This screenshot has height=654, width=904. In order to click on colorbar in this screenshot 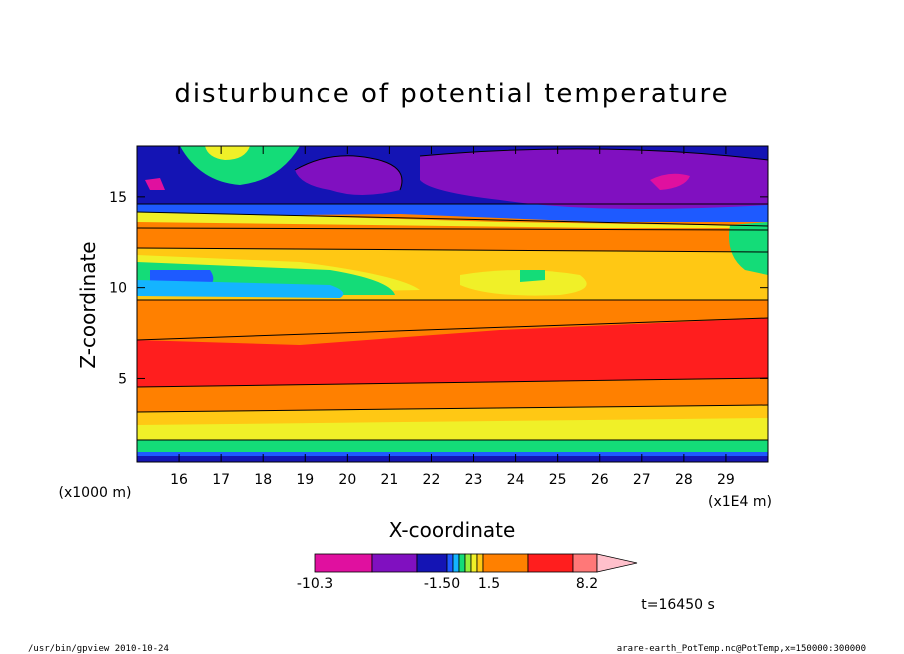, I will do `click(476, 563)`.